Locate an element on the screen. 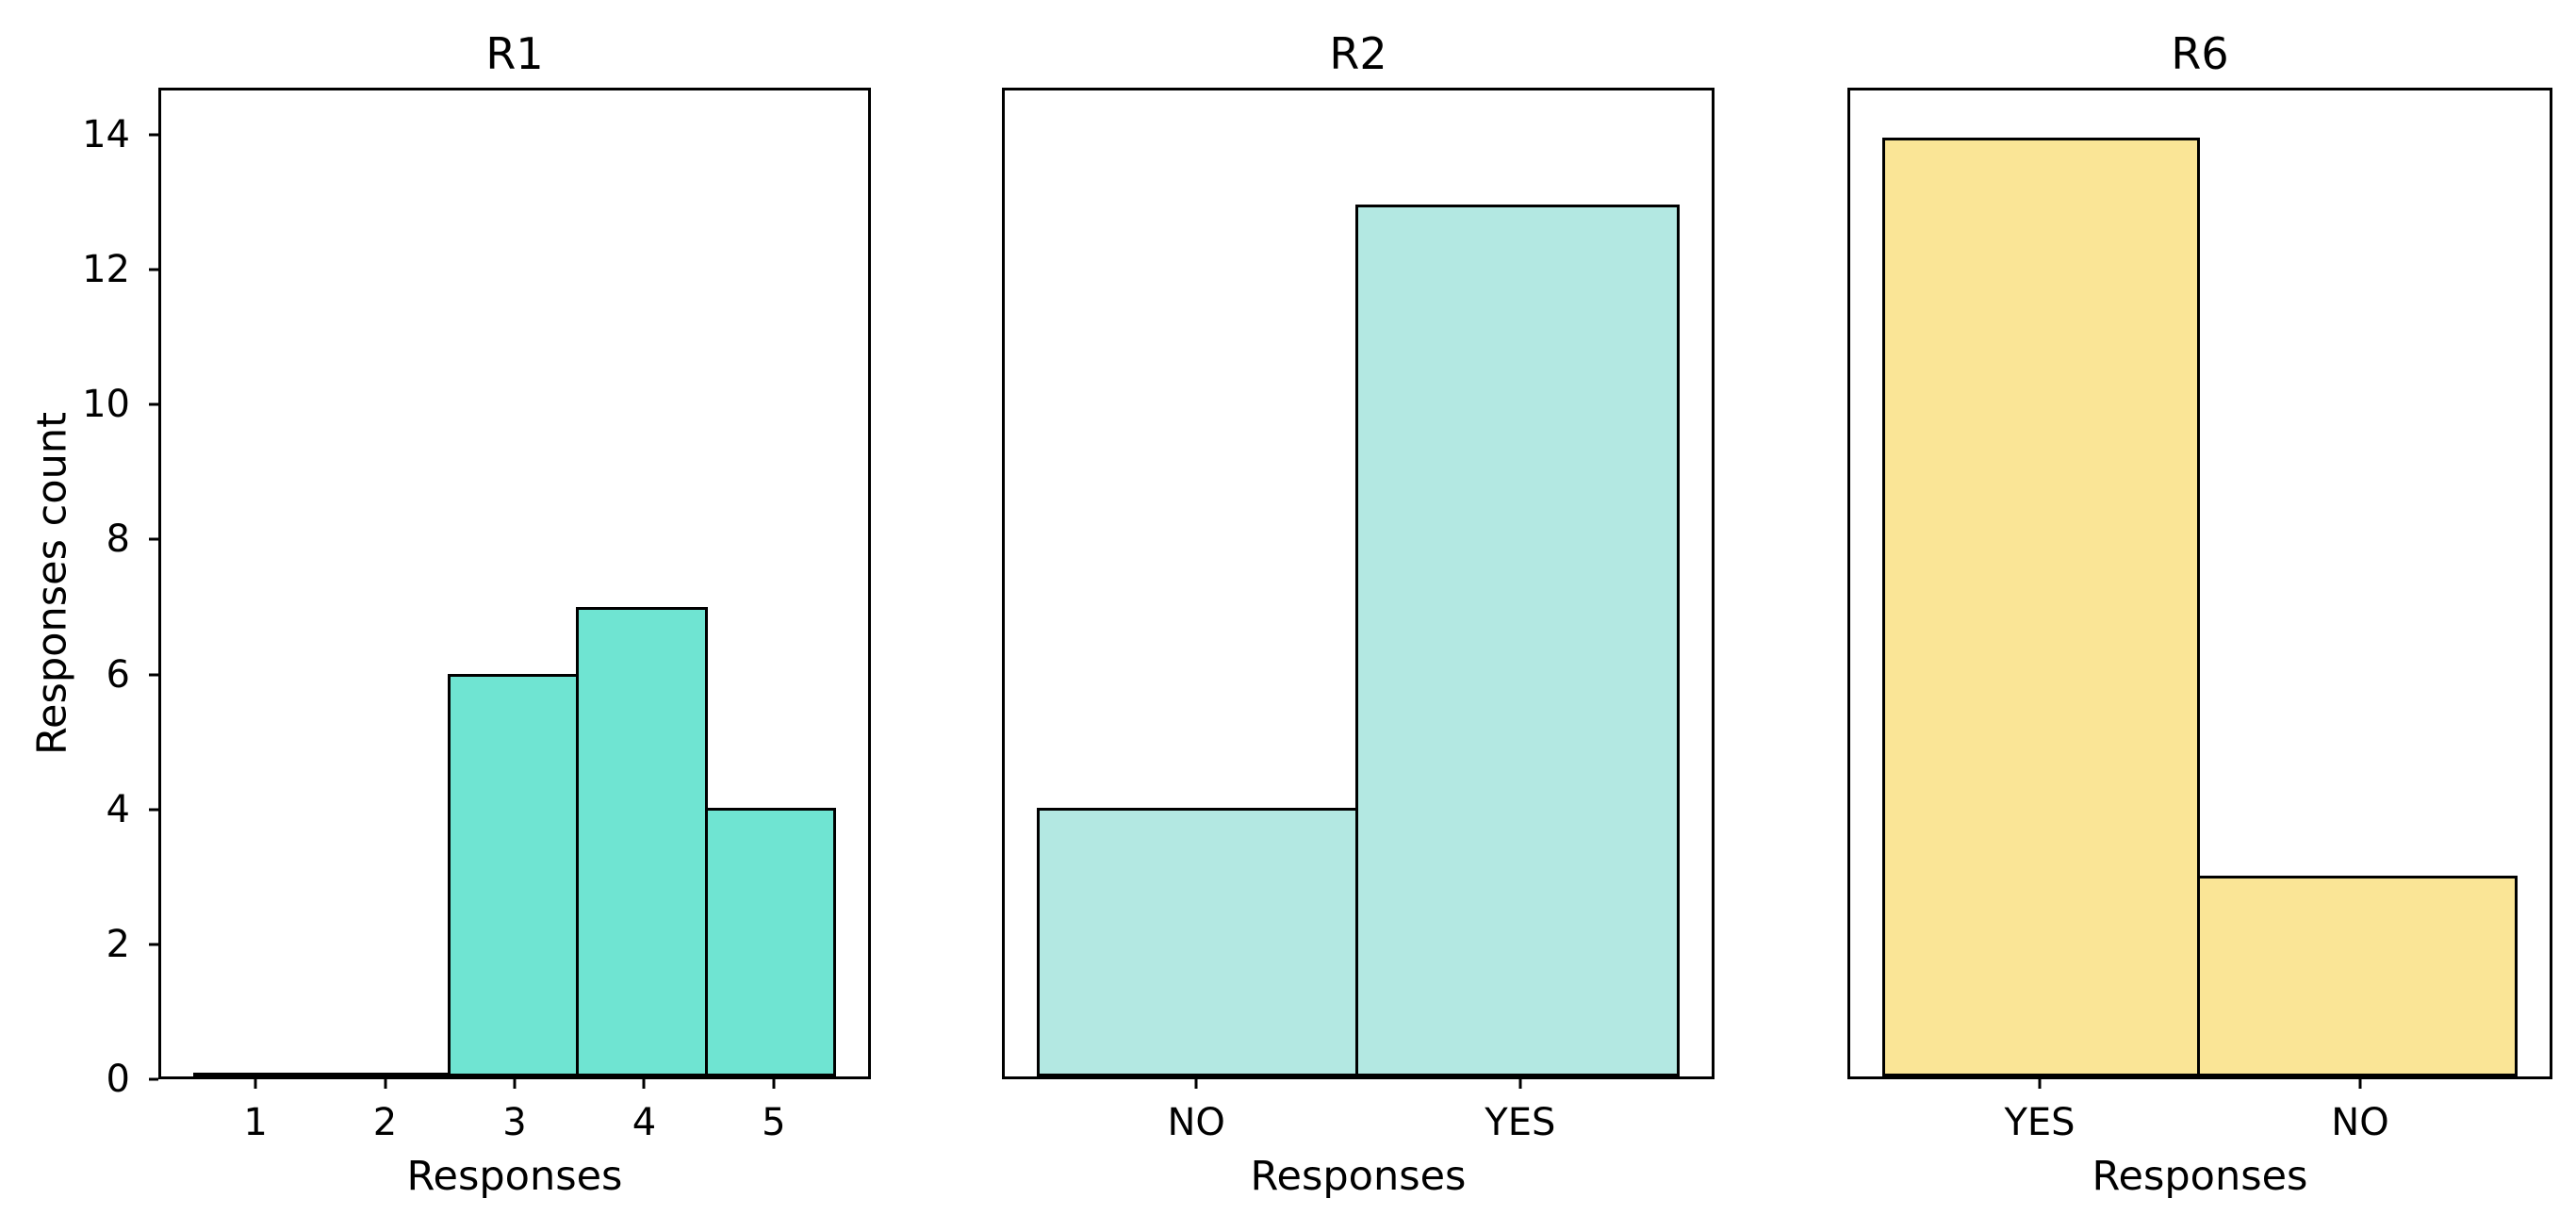 This screenshot has height=1215, width=2576. y-tick-label: 6 is located at coordinates (118, 674).